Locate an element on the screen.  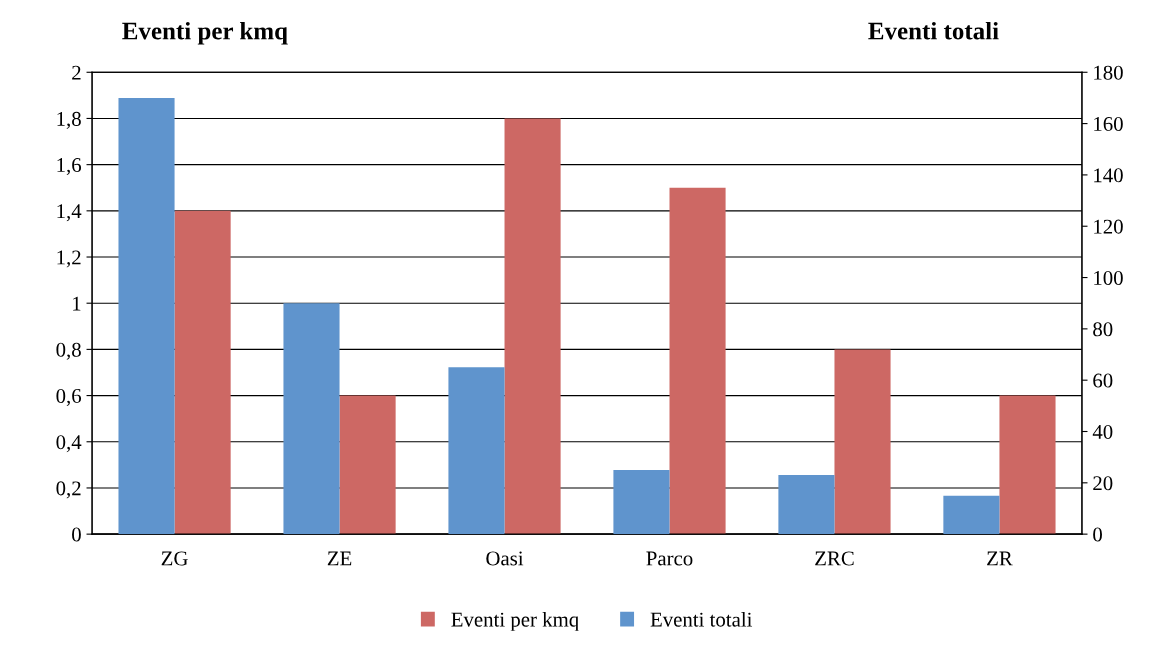
y2-tick-label: 80 is located at coordinates (1103, 329).